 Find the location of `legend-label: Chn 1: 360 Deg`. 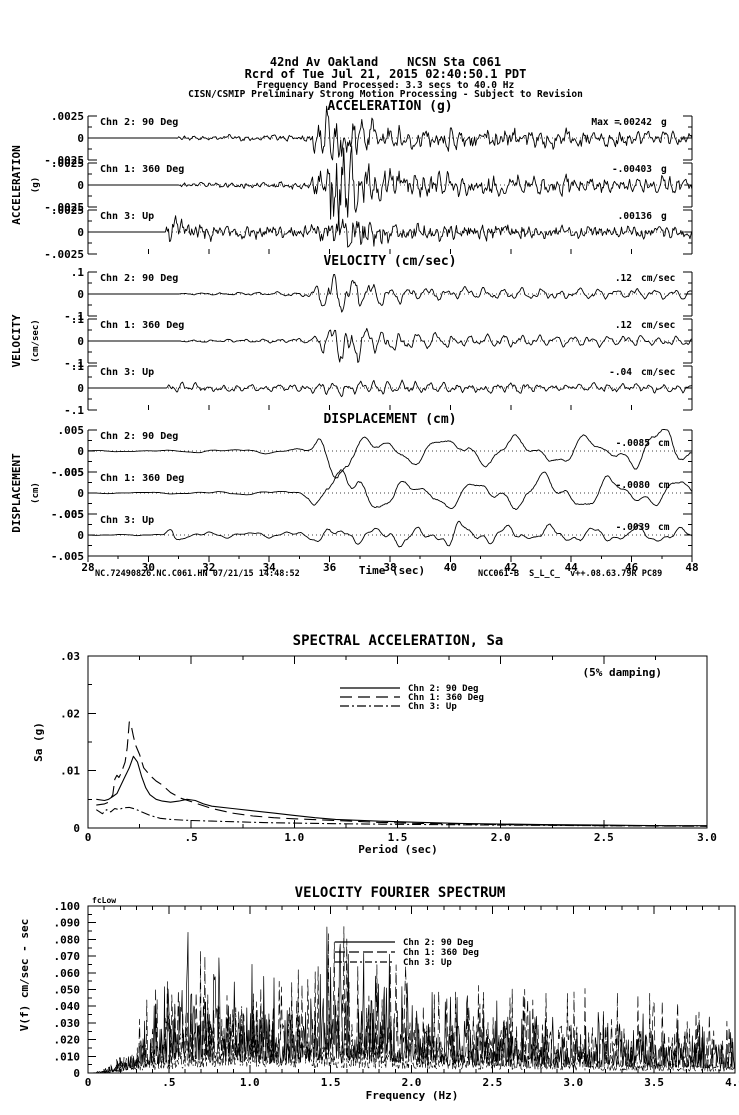

legend-label: Chn 1: 360 Deg is located at coordinates (441, 953).